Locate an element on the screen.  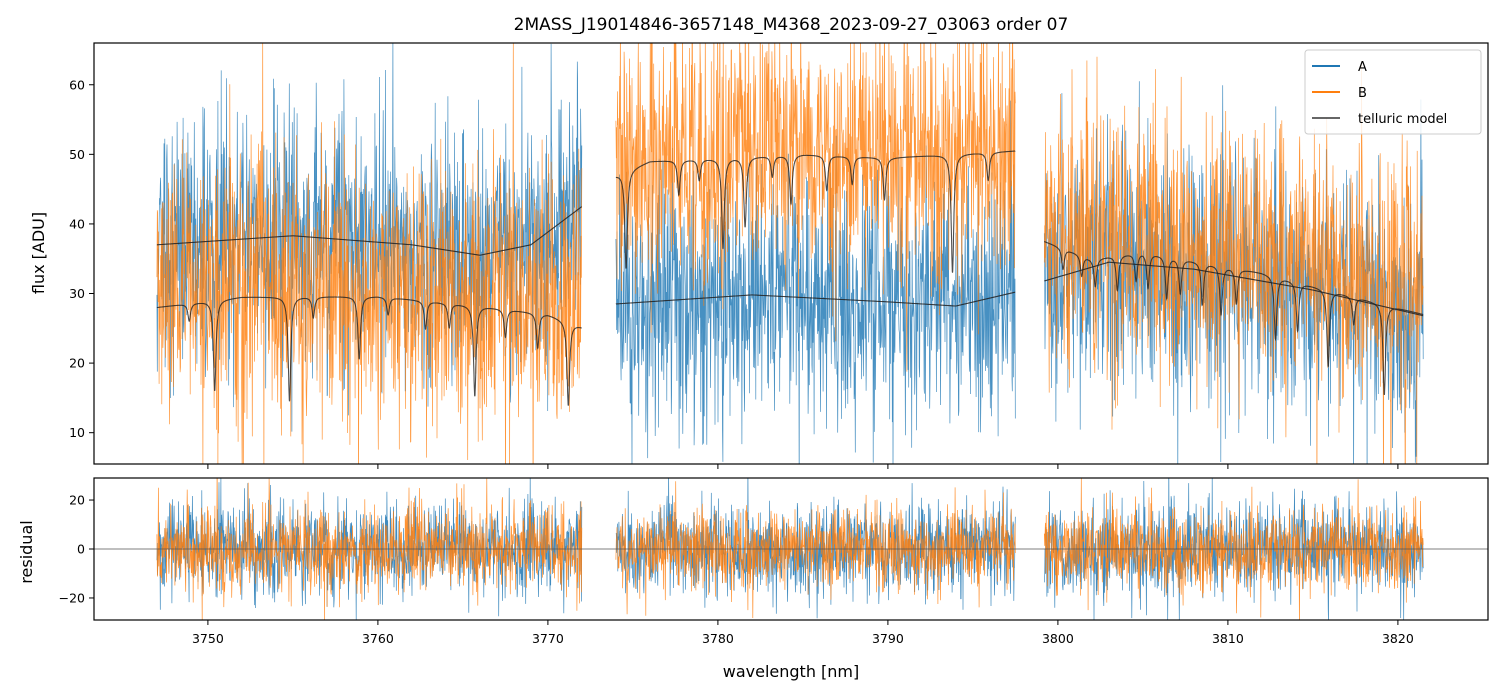
x-tick-label: 3770 is located at coordinates (548, 638).